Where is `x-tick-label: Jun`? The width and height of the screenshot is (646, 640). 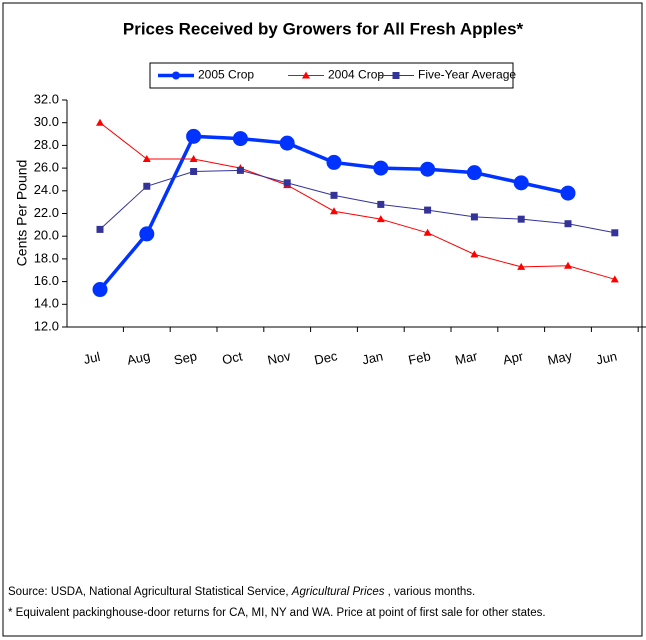
x-tick-label: Jun is located at coordinates (607, 357).